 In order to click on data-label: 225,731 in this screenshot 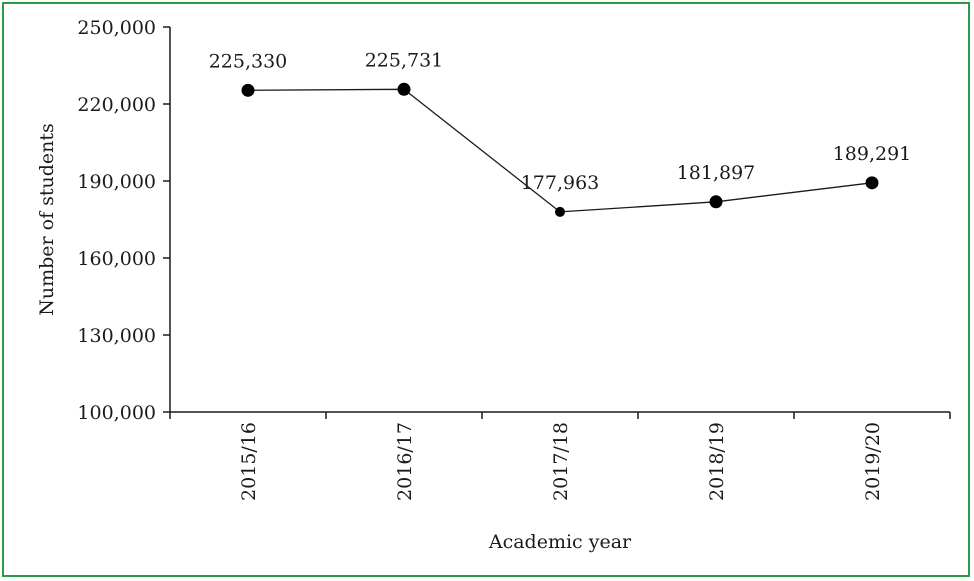, I will do `click(404, 60)`.